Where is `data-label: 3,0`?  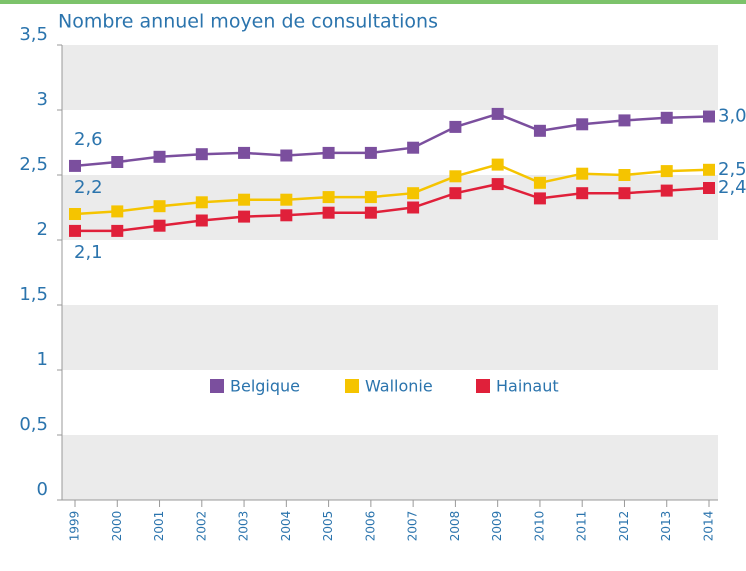
data-label: 3,0 is located at coordinates (732, 116).